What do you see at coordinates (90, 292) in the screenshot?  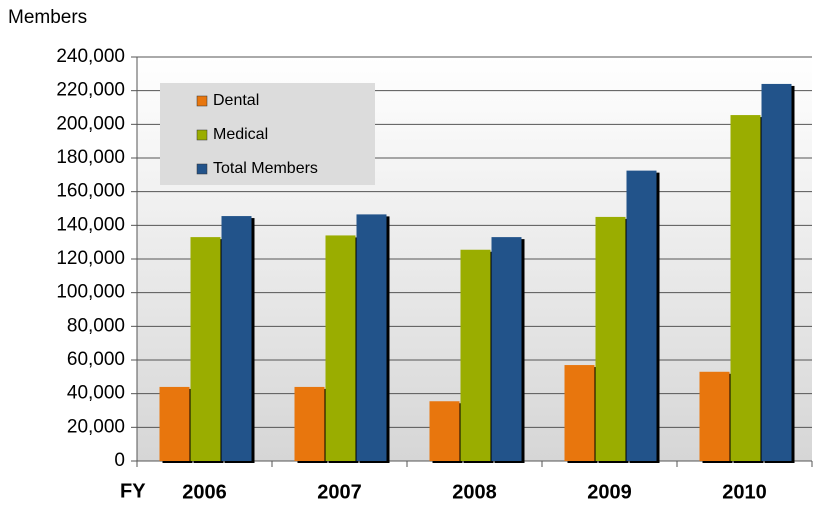 I see `y-tick-label: 100,000` at bounding box center [90, 292].